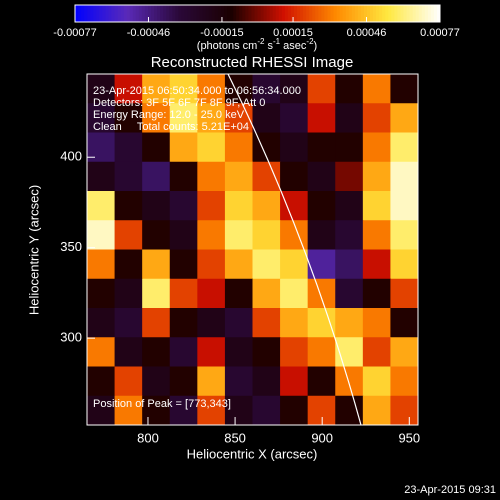 The height and width of the screenshot is (500, 500). What do you see at coordinates (148, 33) in the screenshot?
I see `colorbar-tick-label: -0.00046` at bounding box center [148, 33].